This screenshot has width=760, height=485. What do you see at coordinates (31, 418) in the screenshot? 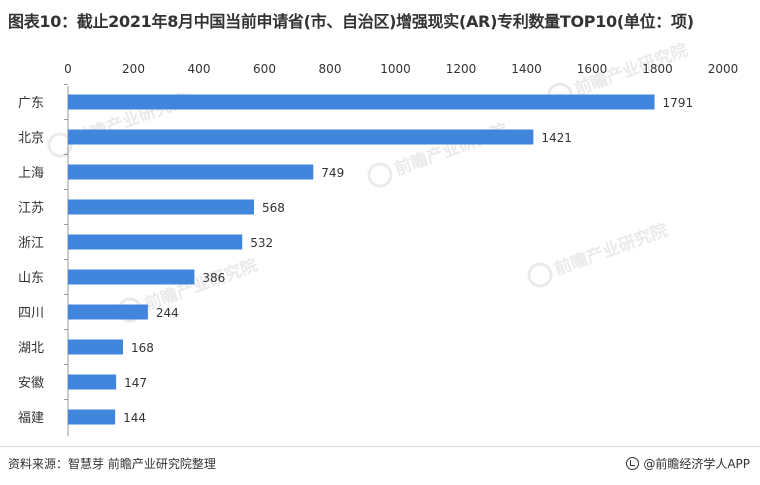
I see `category-label: 福建` at bounding box center [31, 418].